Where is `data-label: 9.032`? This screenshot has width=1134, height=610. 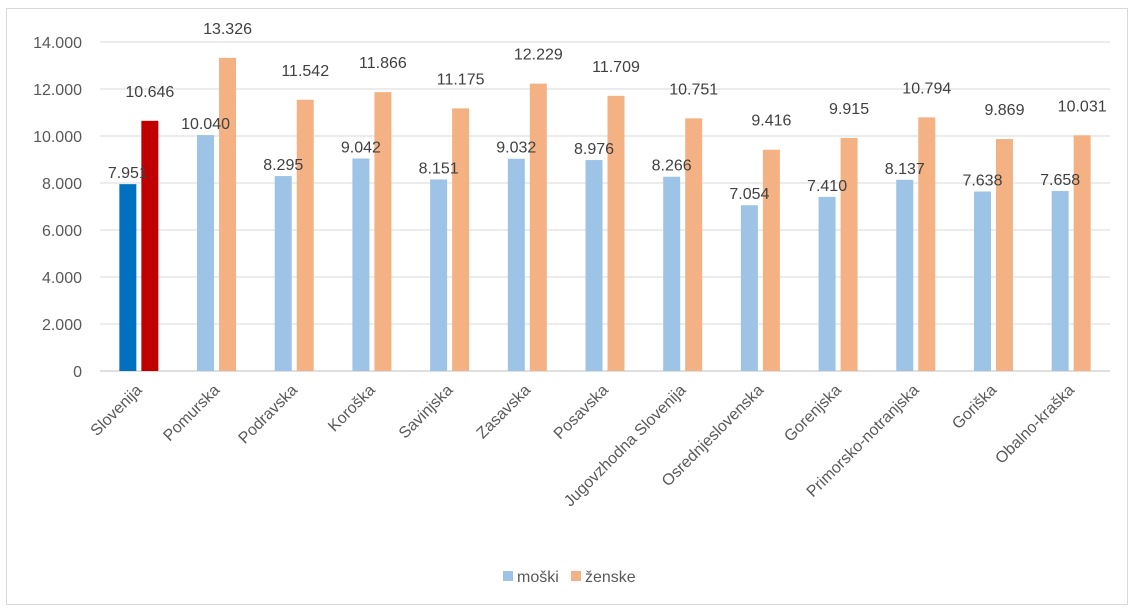
data-label: 9.032 is located at coordinates (516, 148).